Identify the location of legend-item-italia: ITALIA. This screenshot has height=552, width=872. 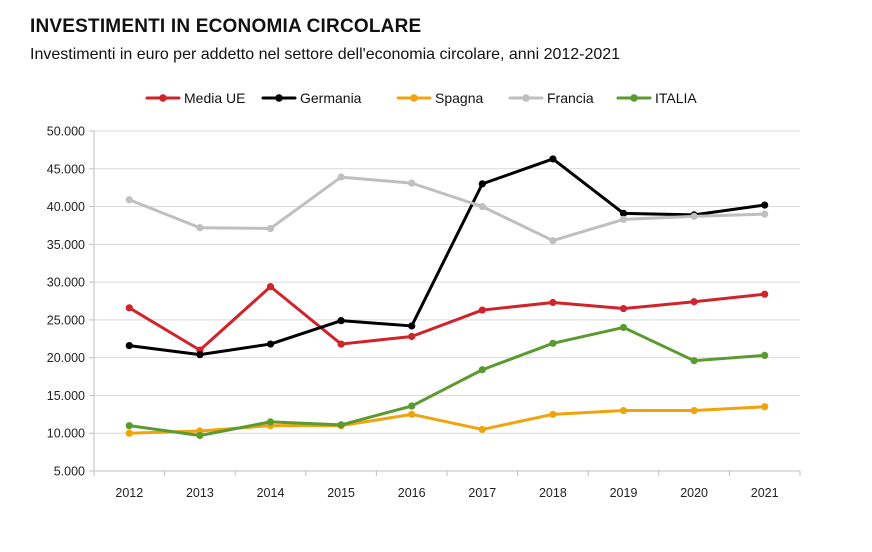
(656, 98).